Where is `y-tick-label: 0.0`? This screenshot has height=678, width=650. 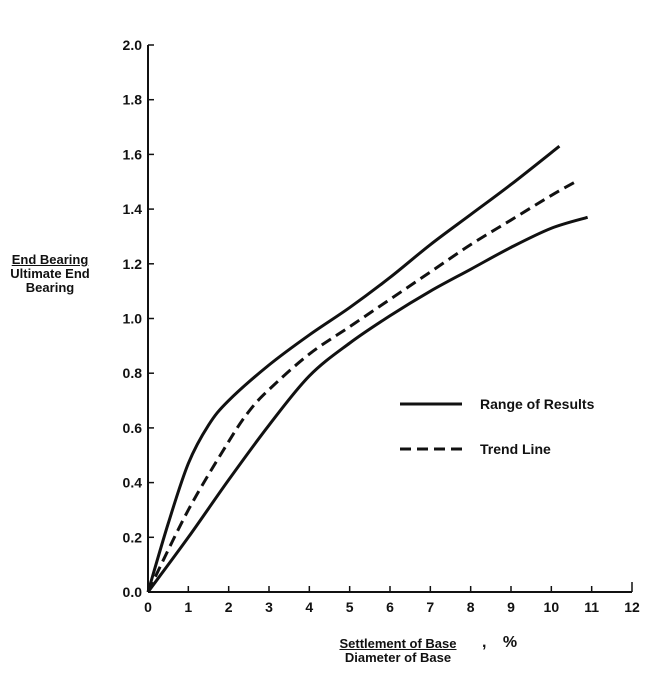 y-tick-label: 0.0 is located at coordinates (133, 592).